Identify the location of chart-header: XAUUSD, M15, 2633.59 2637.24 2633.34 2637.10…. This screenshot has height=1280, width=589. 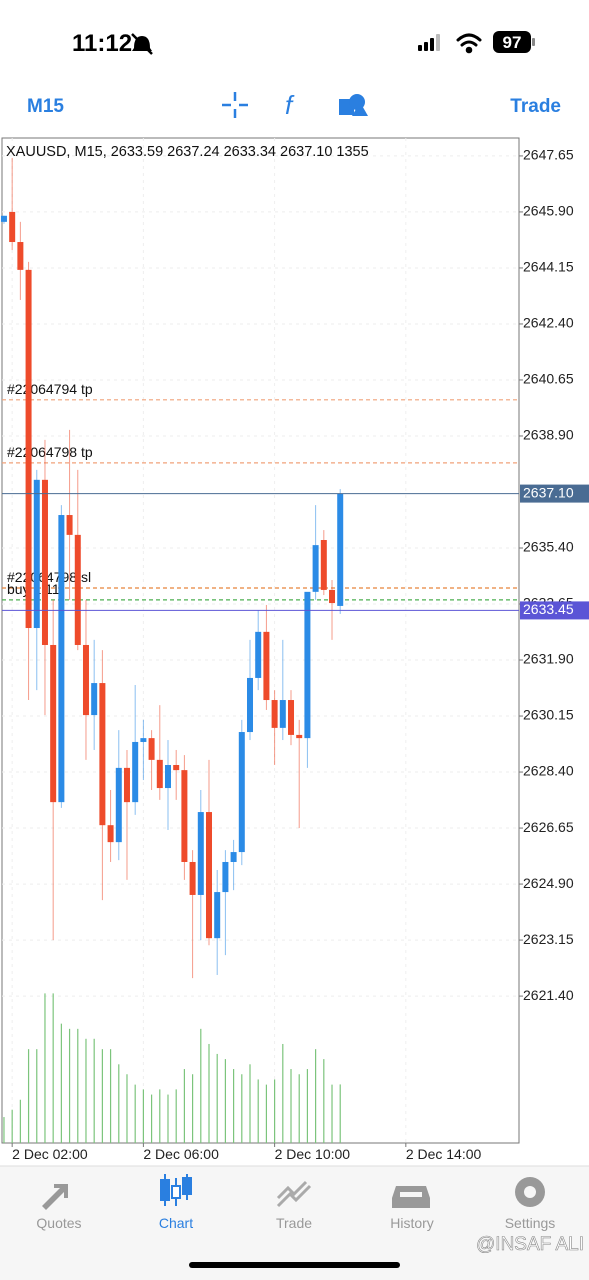
(187, 152).